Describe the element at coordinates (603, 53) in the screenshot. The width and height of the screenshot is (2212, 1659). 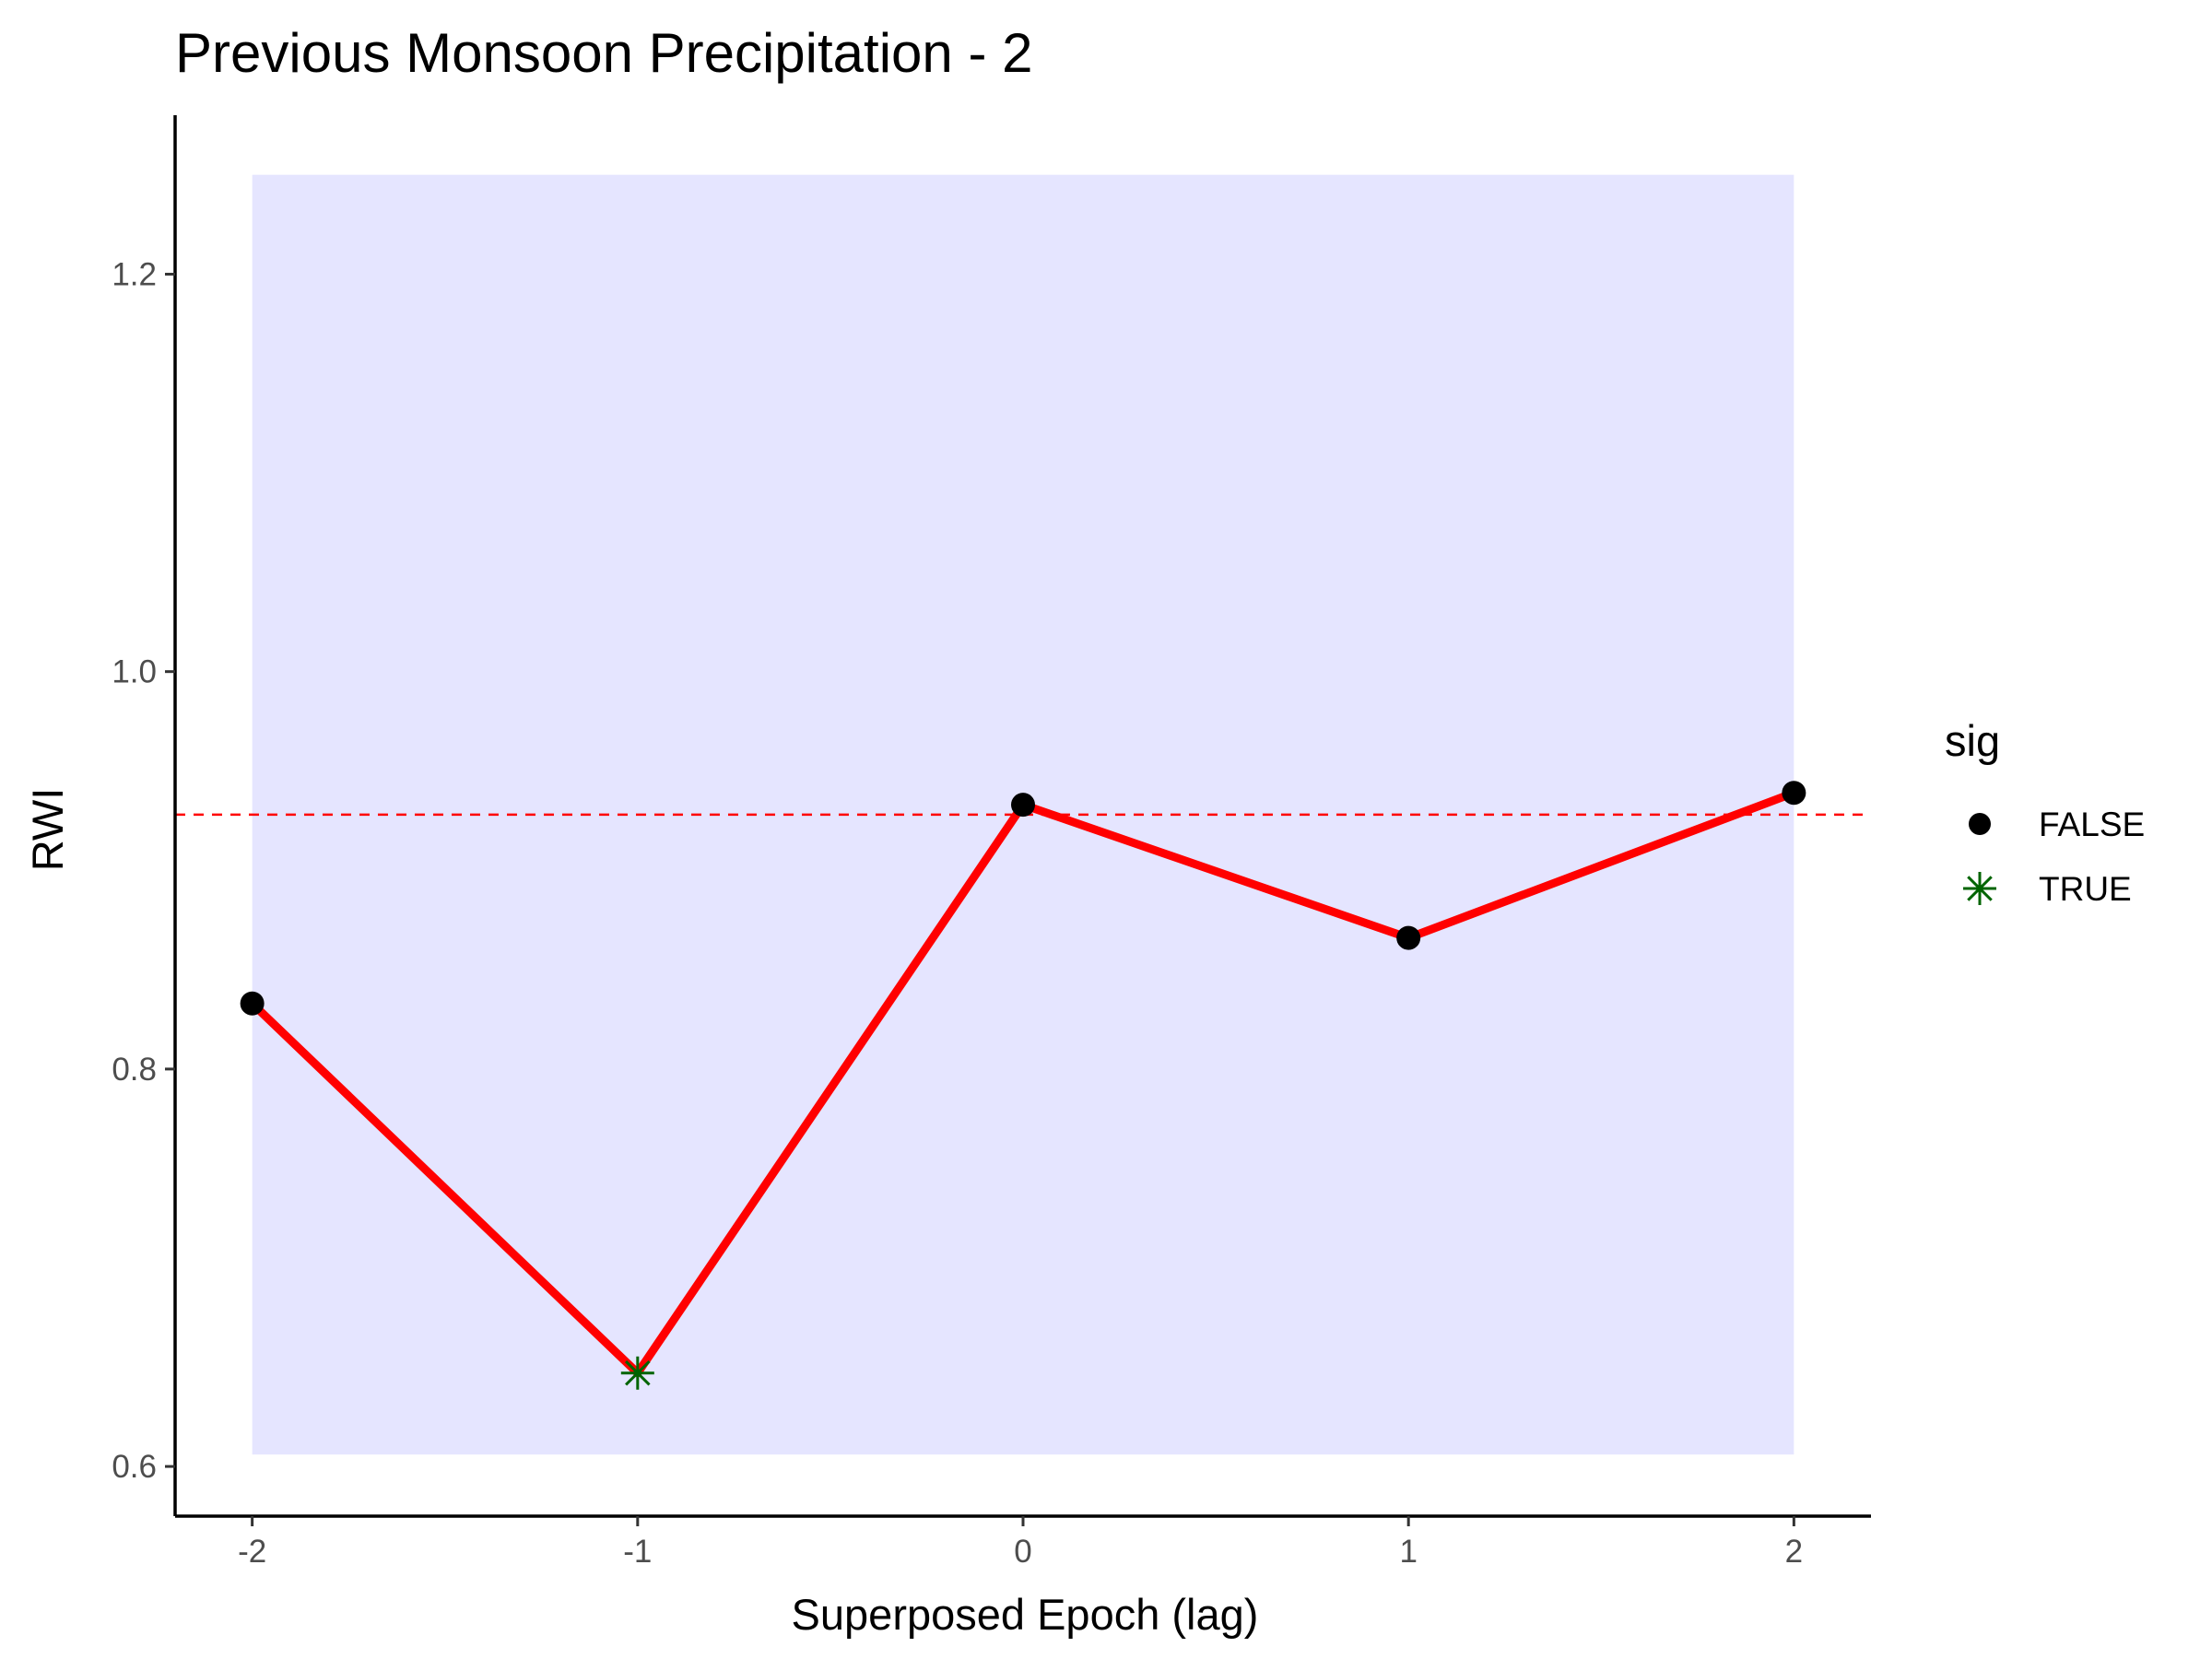
I see `chart-title: Previous Monsoon Precipitation - 2` at that location.